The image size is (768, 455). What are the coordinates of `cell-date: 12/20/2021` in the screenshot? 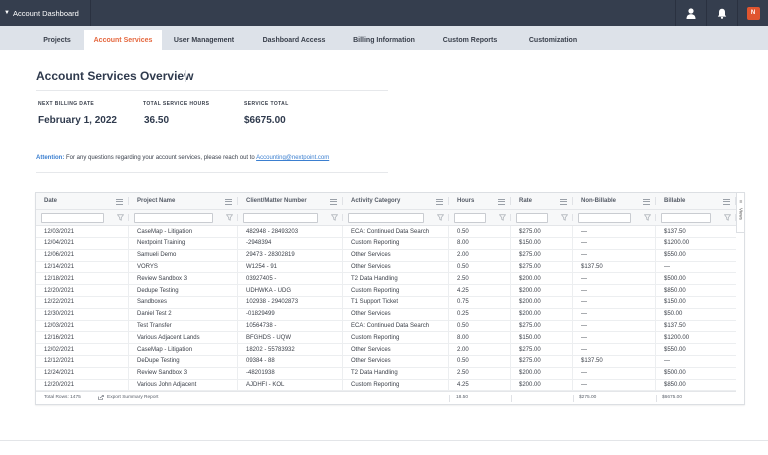 It's located at (82, 385).